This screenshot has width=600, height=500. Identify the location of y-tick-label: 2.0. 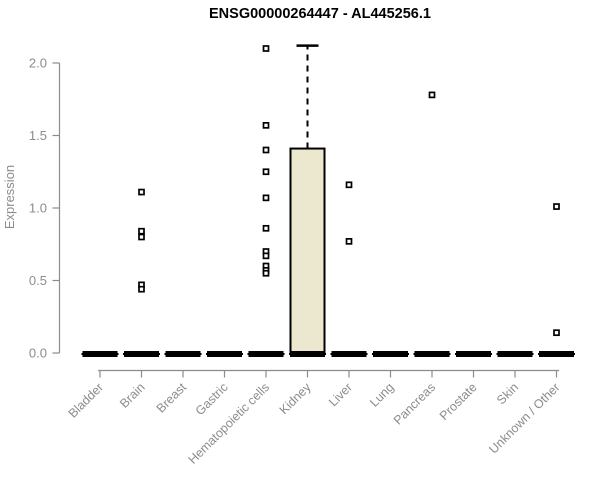
(38, 63).